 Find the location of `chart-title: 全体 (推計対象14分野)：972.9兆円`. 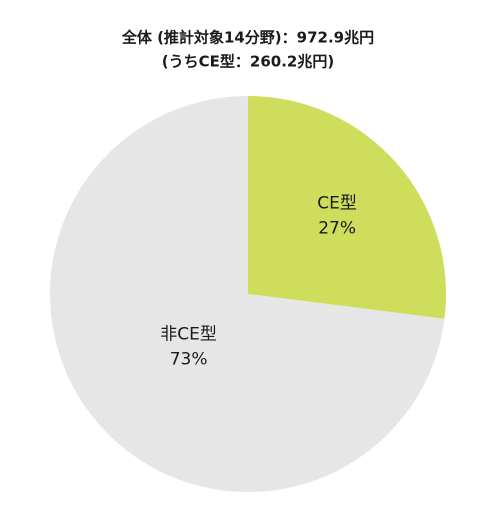

chart-title: 全体 (推計対象14分野)：972.9兆円 is located at coordinates (247, 38).